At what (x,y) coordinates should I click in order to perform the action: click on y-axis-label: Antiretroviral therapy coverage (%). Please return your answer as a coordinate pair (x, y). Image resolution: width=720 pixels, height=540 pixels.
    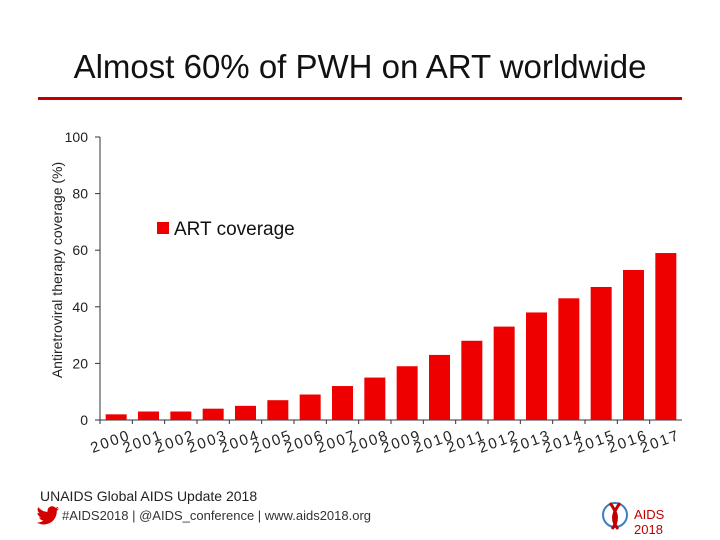
    Looking at the image, I should click on (57, 270).